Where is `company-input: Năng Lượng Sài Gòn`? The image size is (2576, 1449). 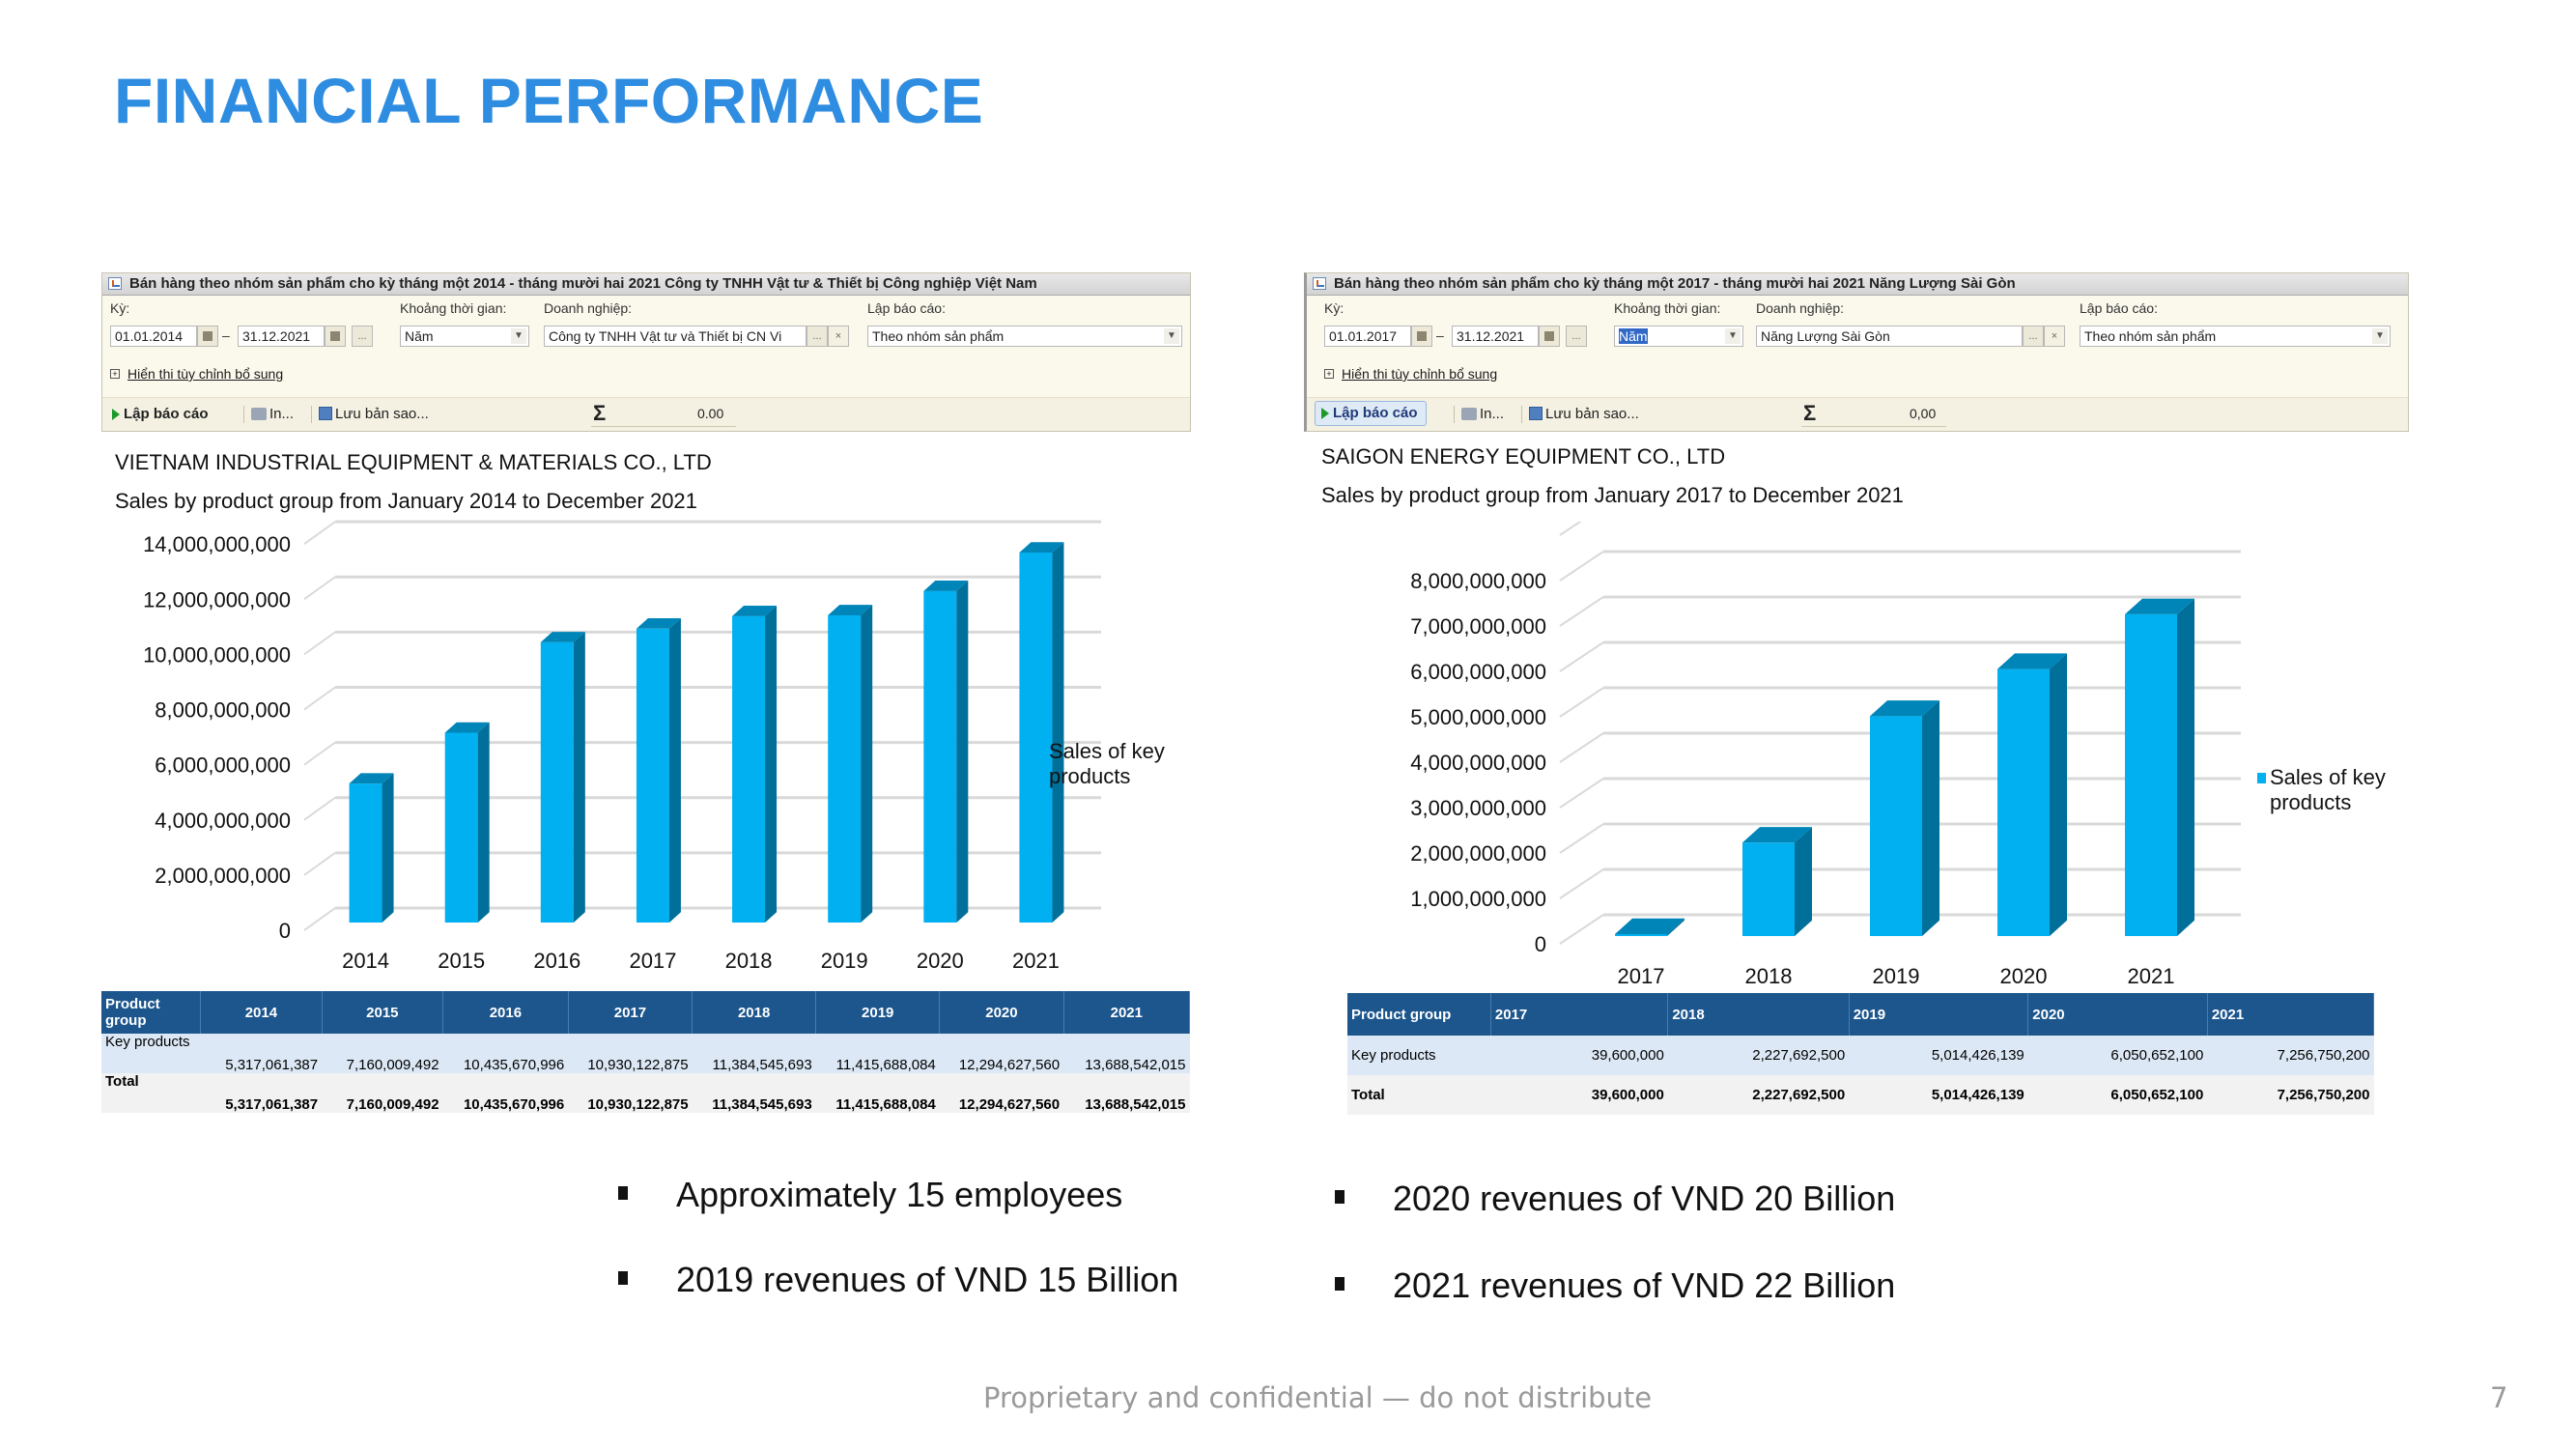 company-input: Năng Lượng Sài Gòn is located at coordinates (1889, 336).